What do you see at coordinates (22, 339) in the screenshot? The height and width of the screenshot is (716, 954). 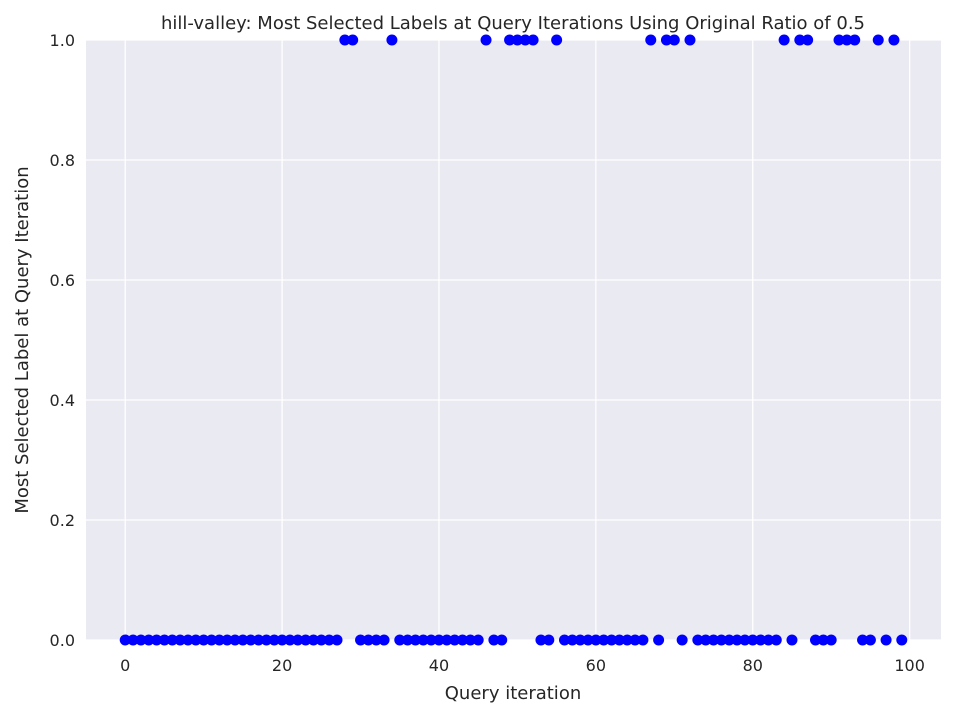 I see `y-axis-label: Most Selected Label at Query Iteration` at bounding box center [22, 339].